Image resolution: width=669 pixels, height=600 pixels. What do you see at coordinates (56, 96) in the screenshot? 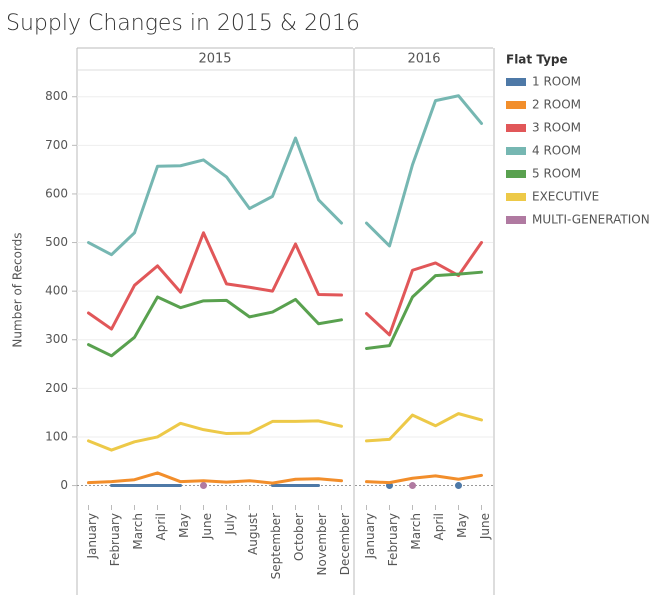
I see `y-tick-label: 800` at bounding box center [56, 96].